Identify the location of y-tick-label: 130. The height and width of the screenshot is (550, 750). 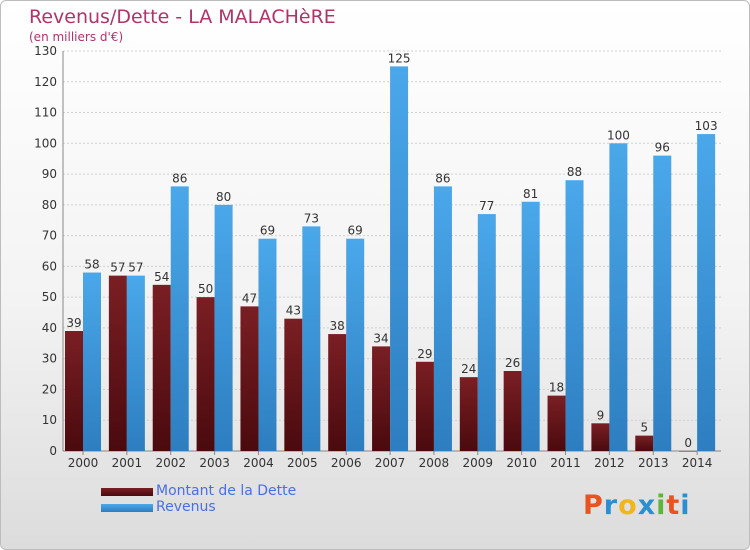
(45, 51).